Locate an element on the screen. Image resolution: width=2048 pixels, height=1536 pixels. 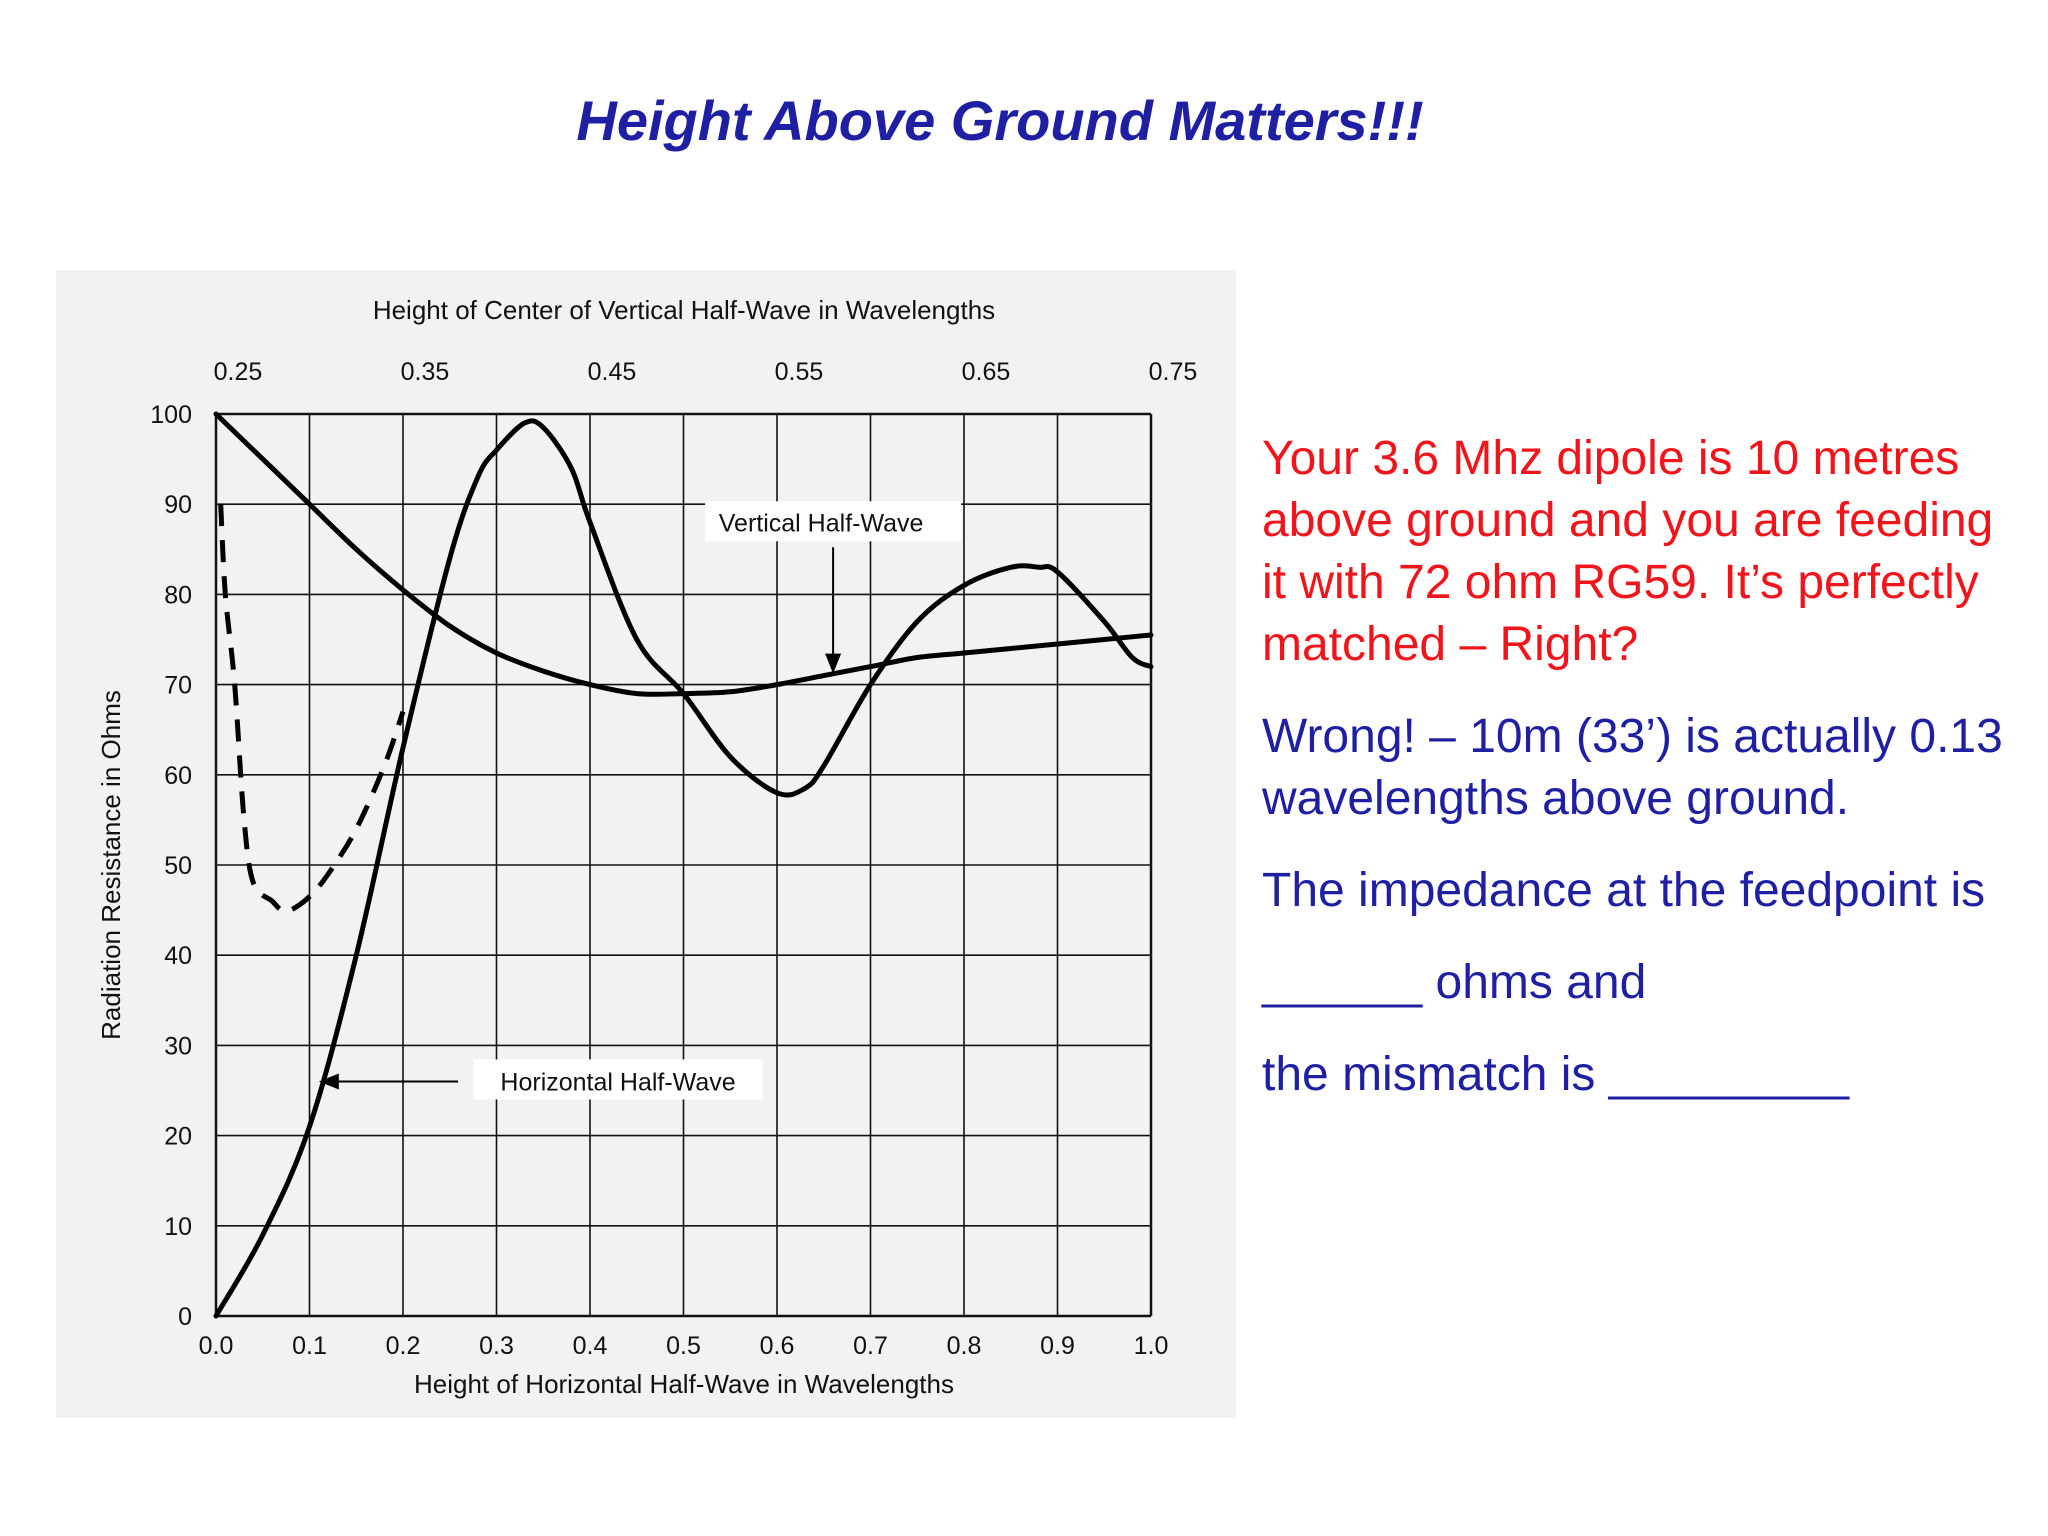
x-tick-label: 0.9 is located at coordinates (1057, 1346).